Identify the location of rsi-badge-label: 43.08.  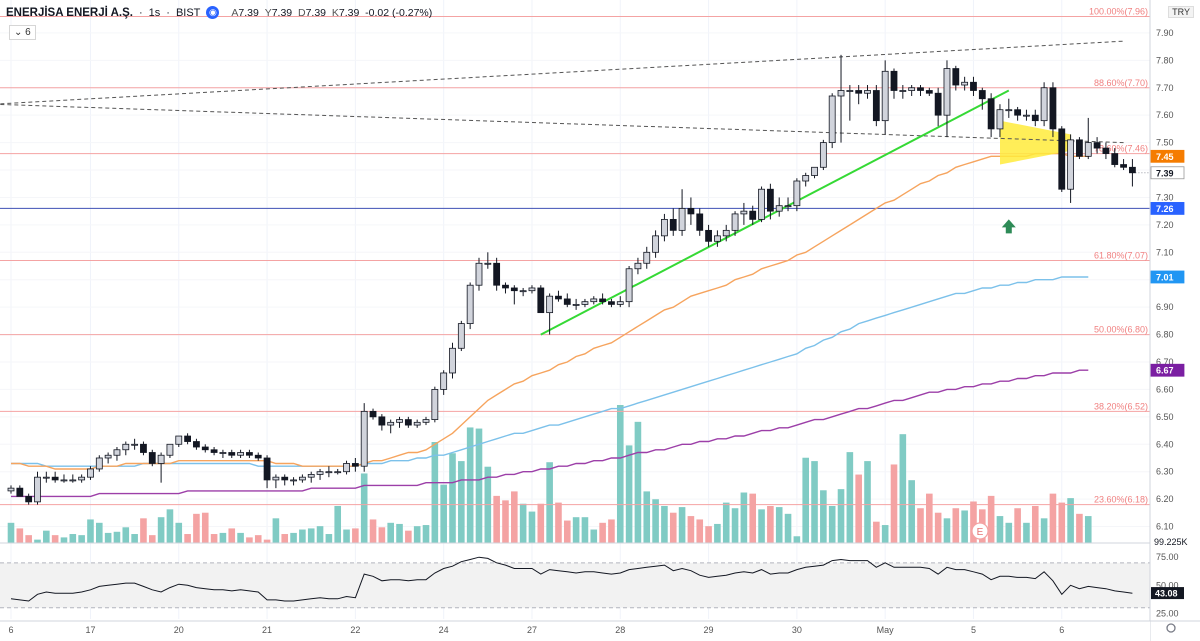
(1166, 594).